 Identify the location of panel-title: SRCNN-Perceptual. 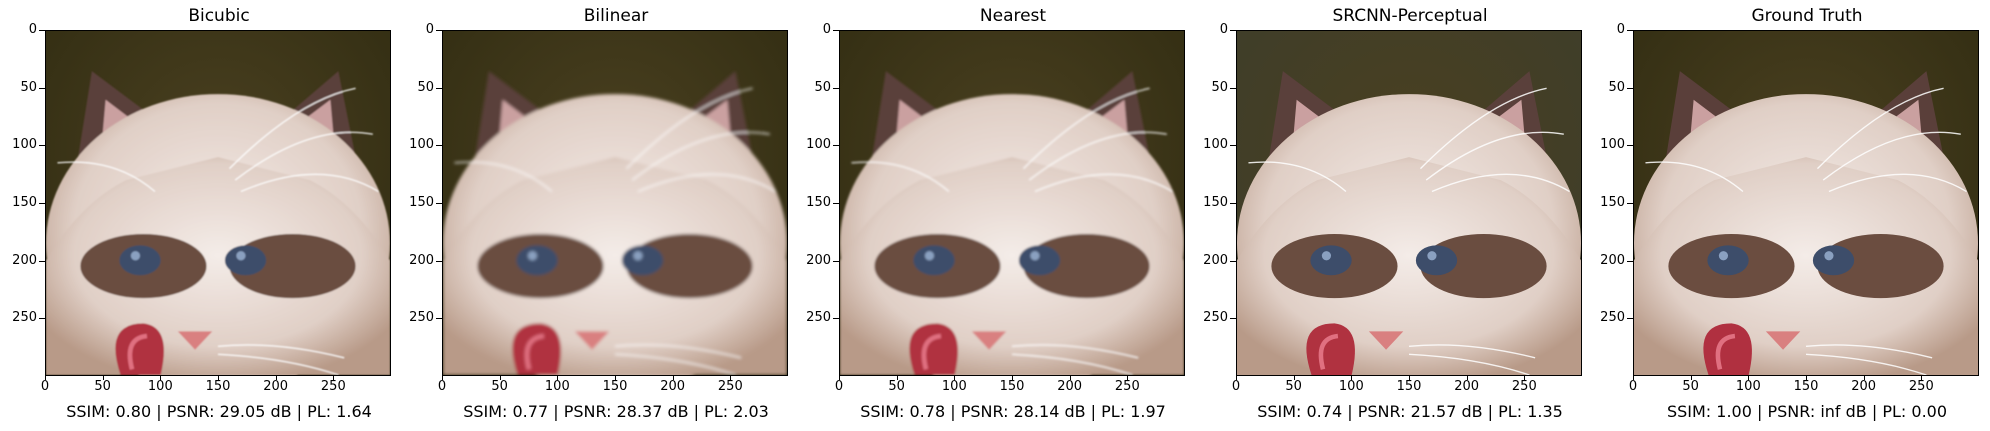
(1410, 16).